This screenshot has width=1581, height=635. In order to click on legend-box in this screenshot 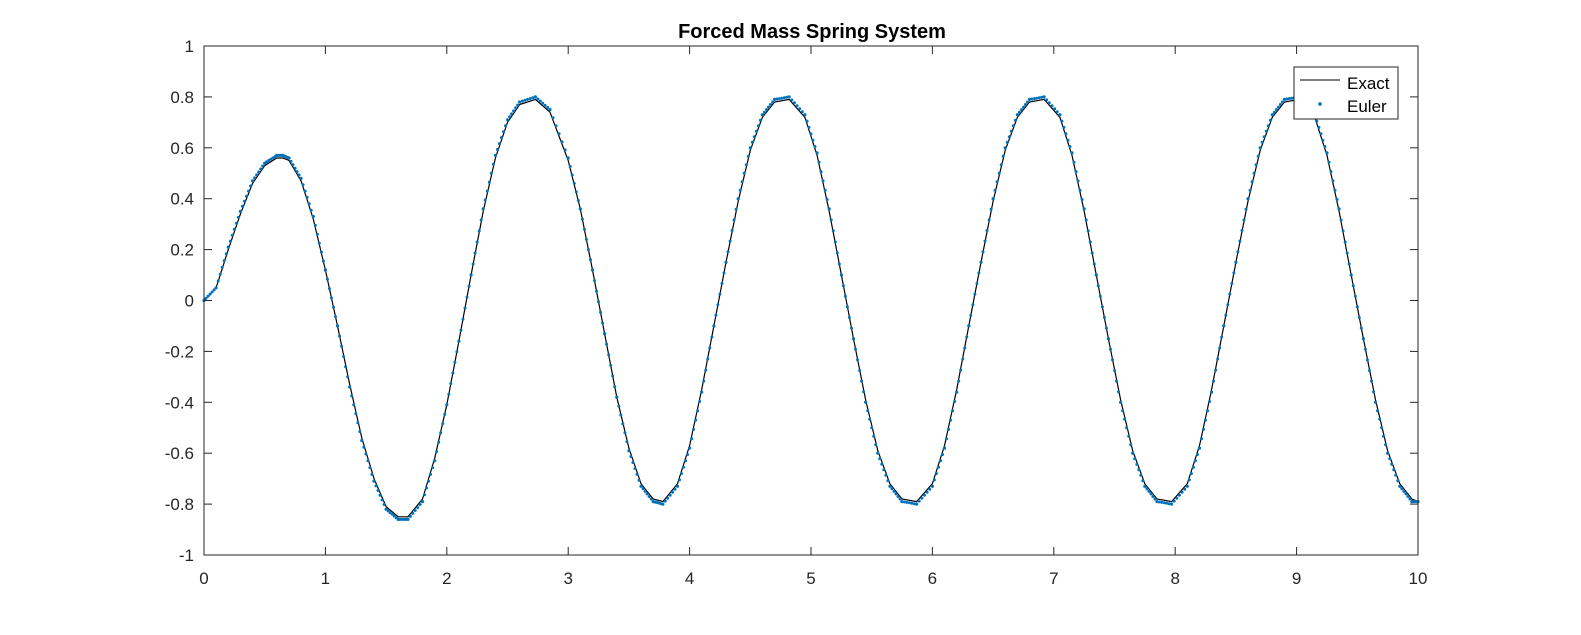, I will do `click(1346, 93)`.